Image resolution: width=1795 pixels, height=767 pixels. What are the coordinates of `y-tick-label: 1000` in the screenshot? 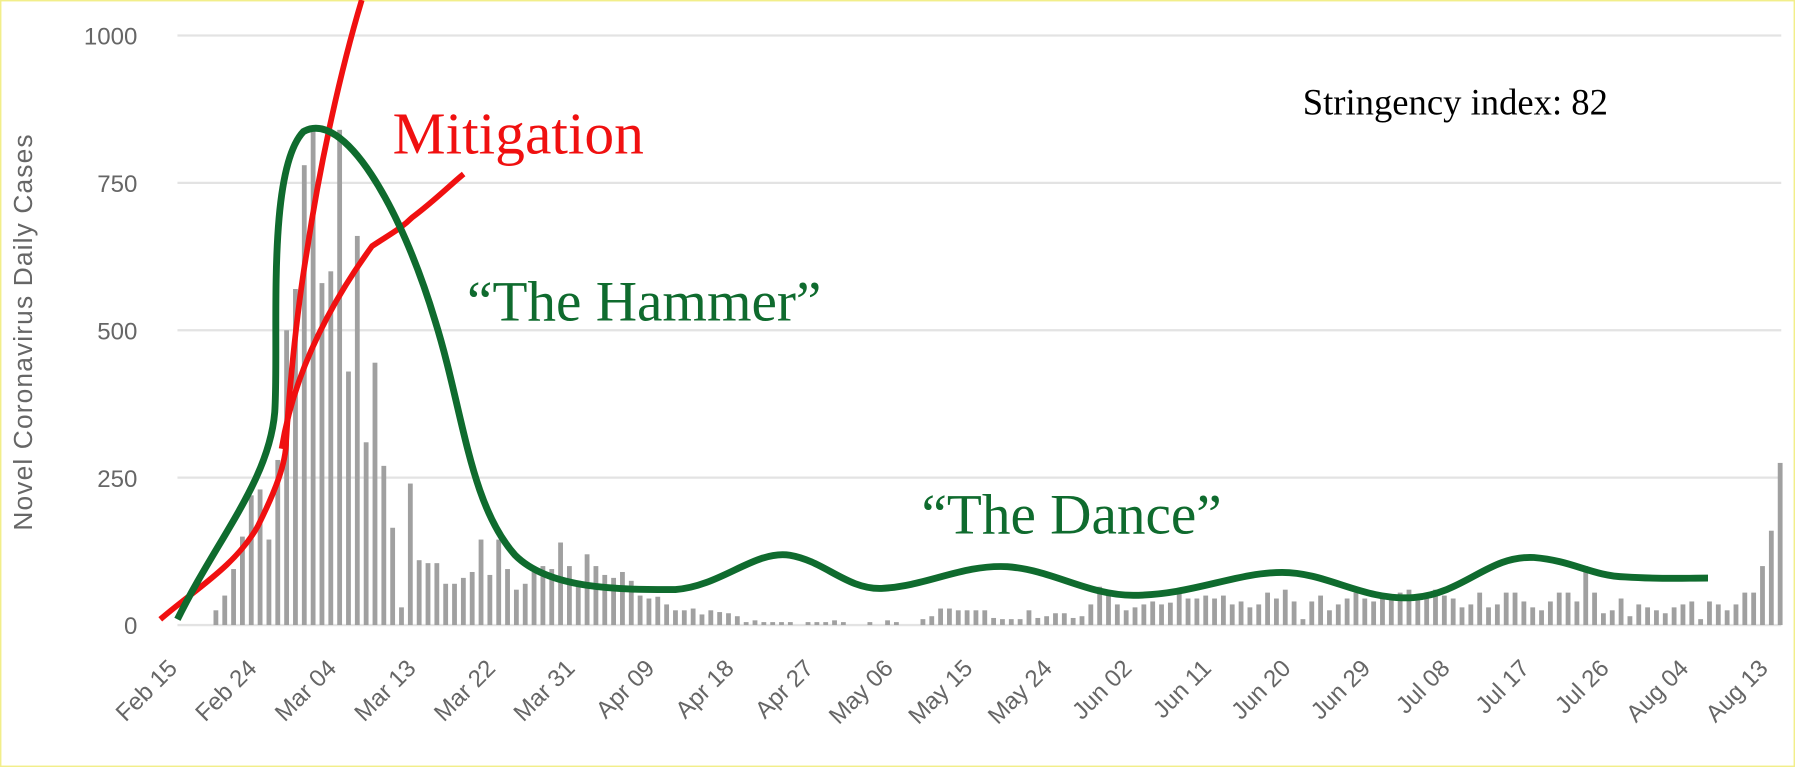 It's located at (110, 37).